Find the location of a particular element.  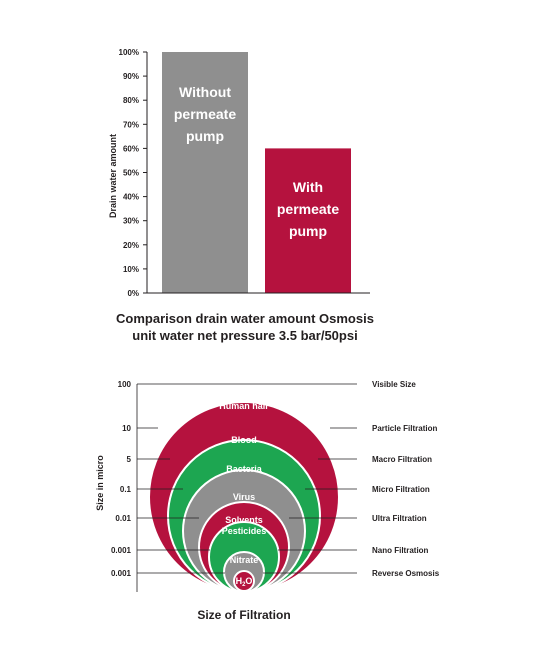

filtration-category-label: Macro Filtration is located at coordinates (402, 459).